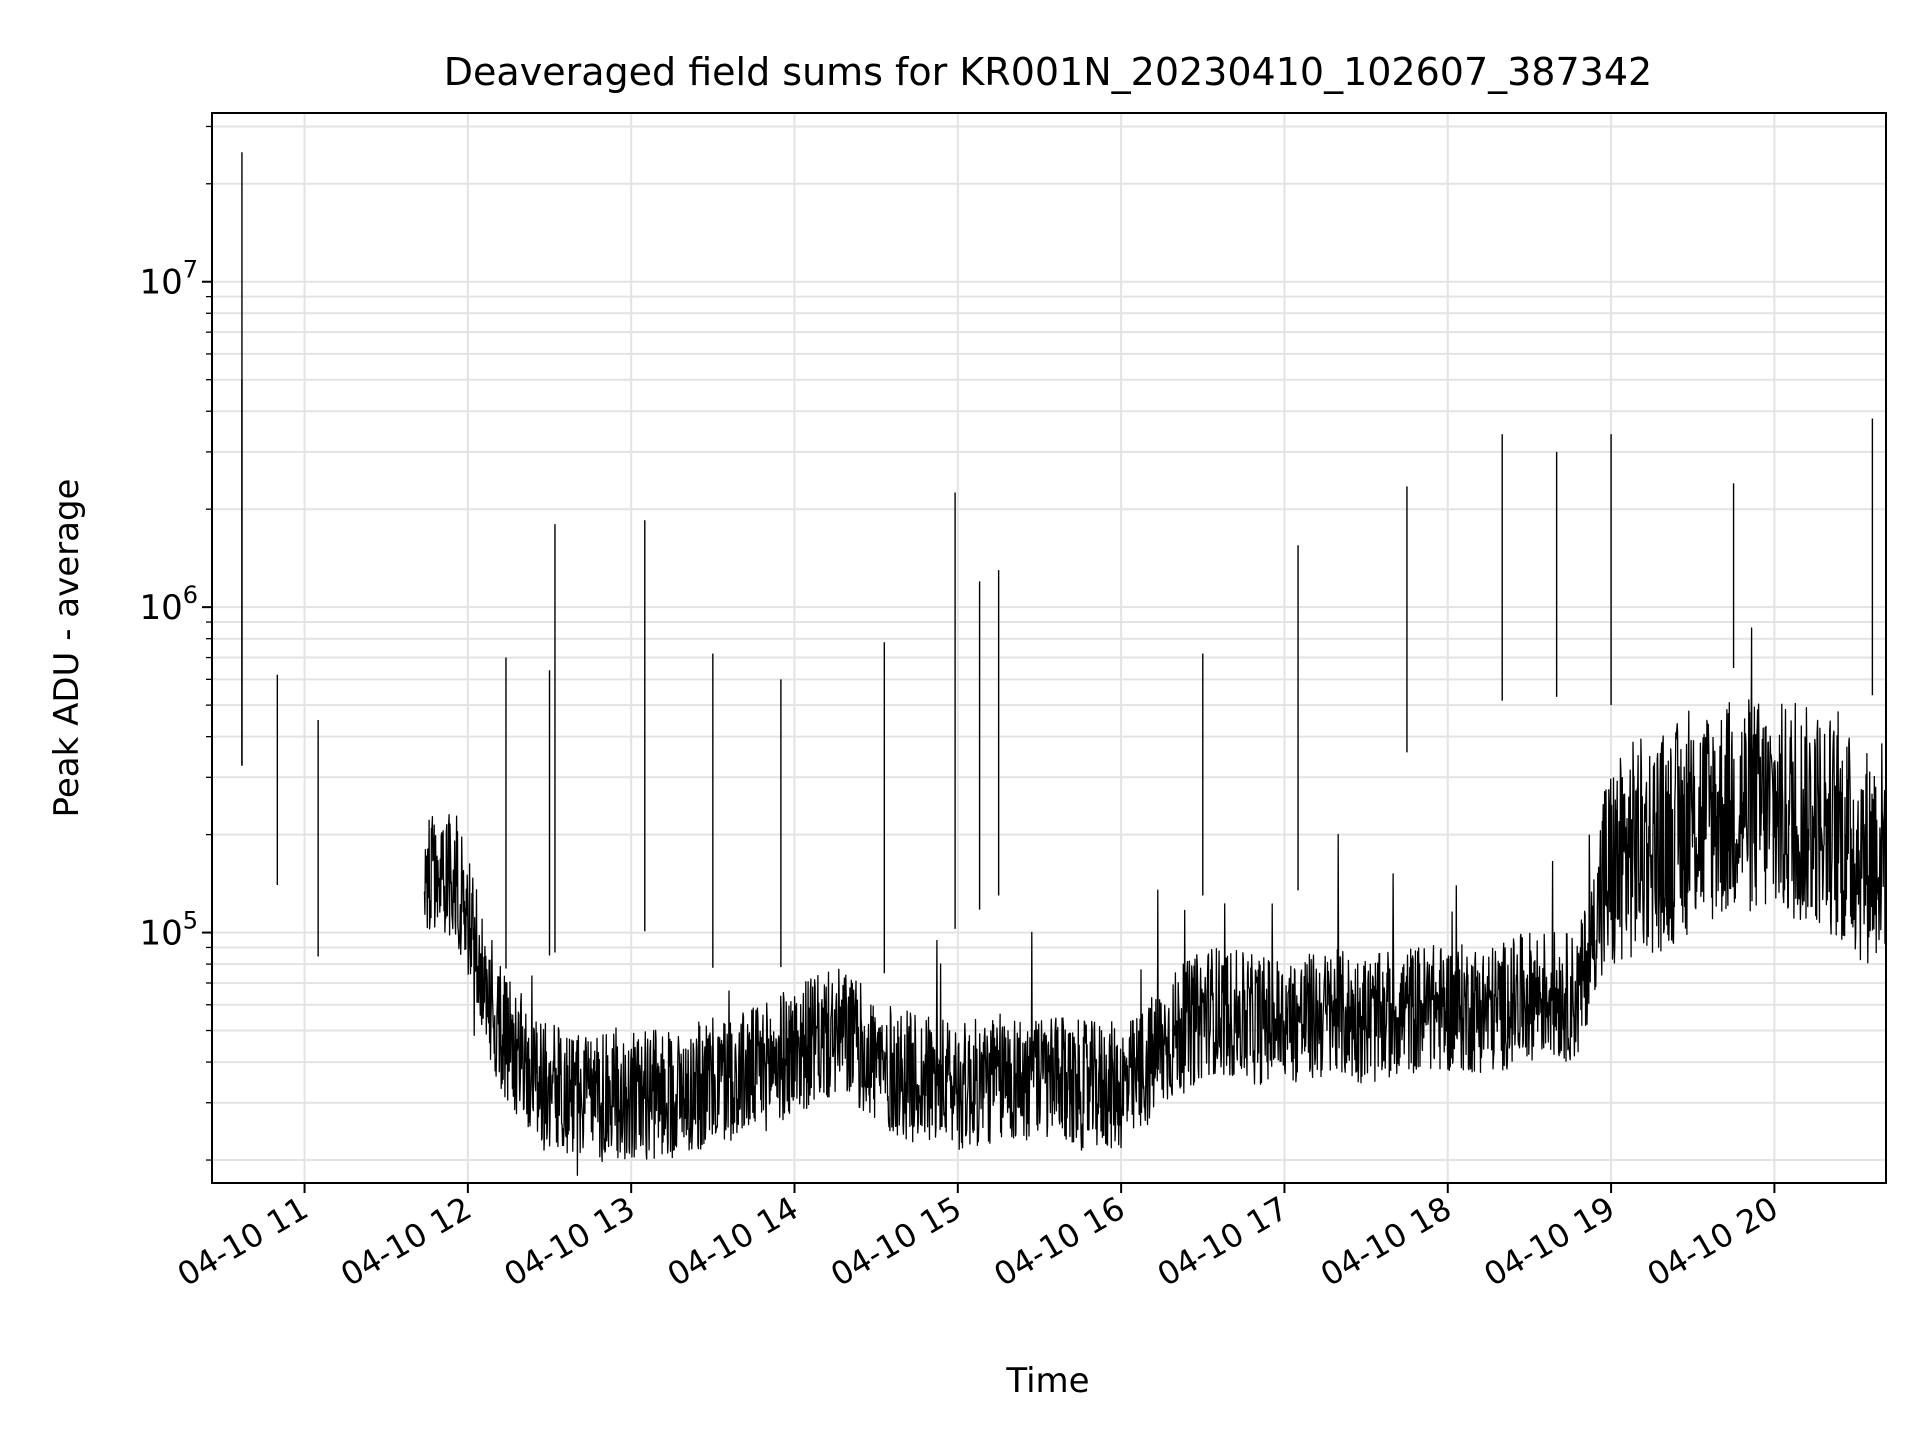  I want to click on y-axis: 10⁵ 10⁶ 10⁷, so click(175, 605).